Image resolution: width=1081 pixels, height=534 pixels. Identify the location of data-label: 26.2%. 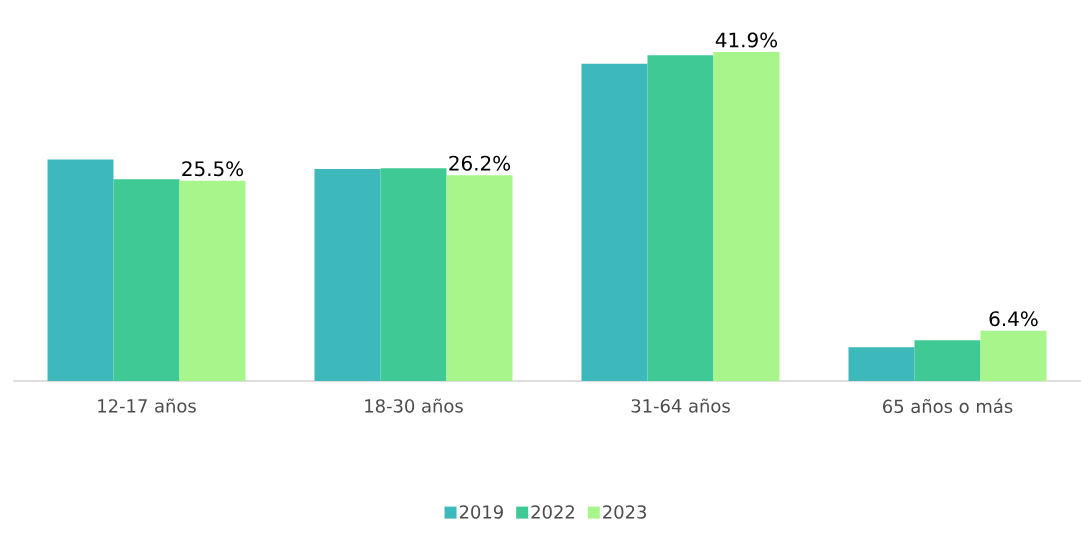
(480, 163).